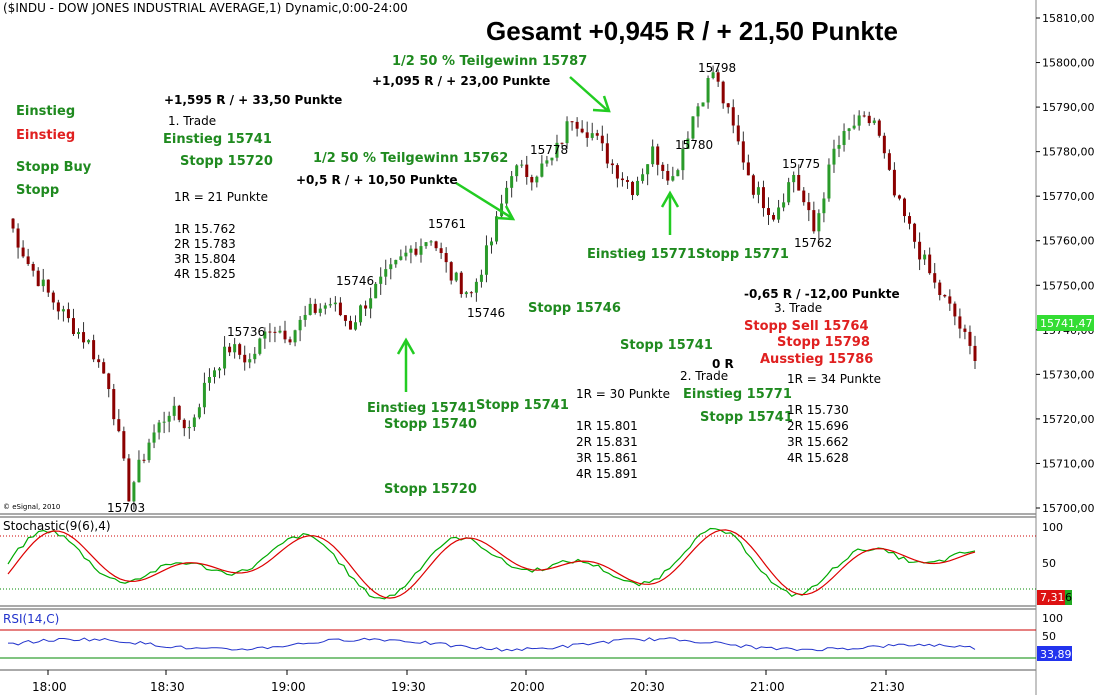 The image size is (1094, 695). Describe the element at coordinates (57, 526) in the screenshot. I see `stoch-title: Stochastic(9(6),4)` at that location.